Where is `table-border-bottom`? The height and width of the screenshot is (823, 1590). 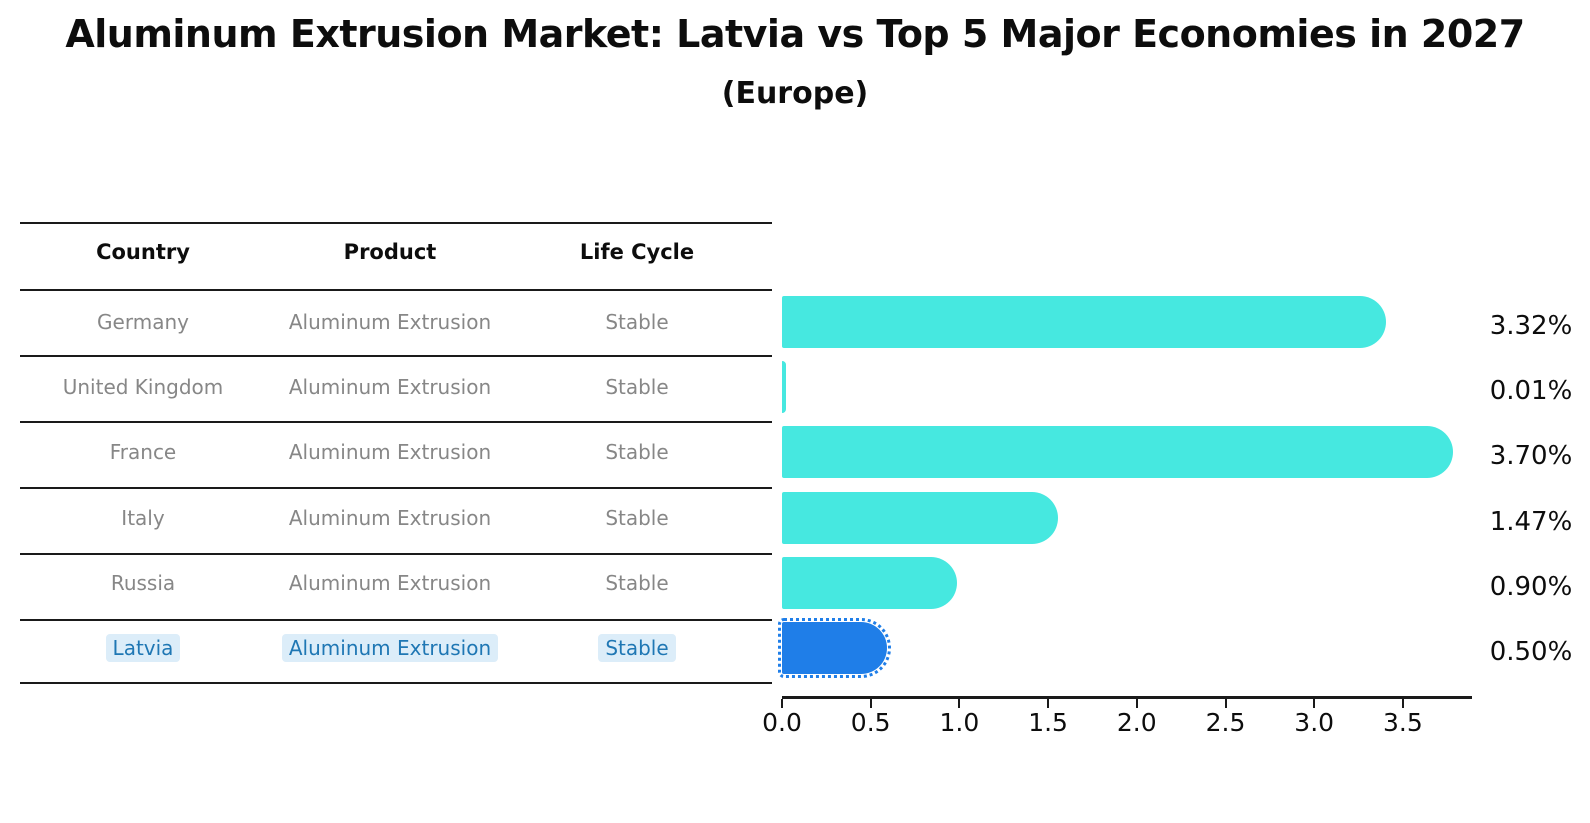 table-border-bottom is located at coordinates (396, 683).